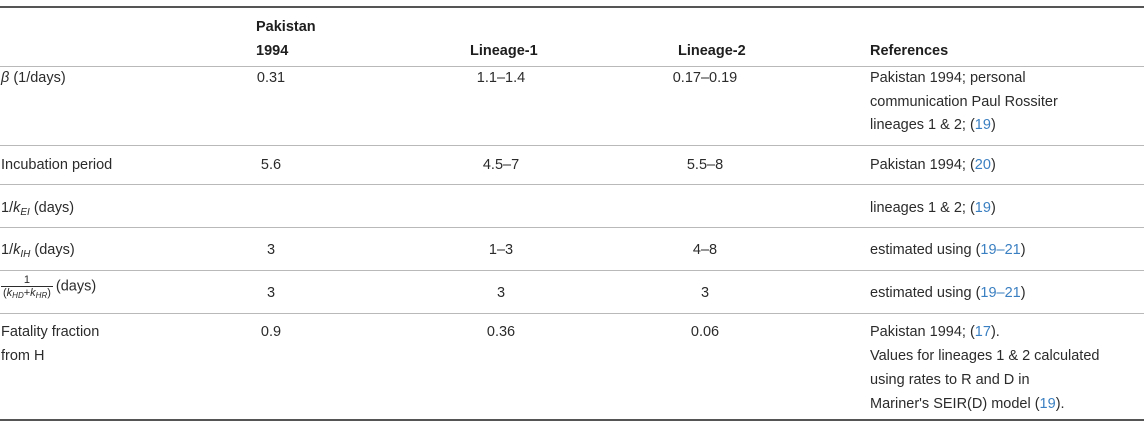  I want to click on khd-khr-ref: estimated using (19–21), so click(948, 293).